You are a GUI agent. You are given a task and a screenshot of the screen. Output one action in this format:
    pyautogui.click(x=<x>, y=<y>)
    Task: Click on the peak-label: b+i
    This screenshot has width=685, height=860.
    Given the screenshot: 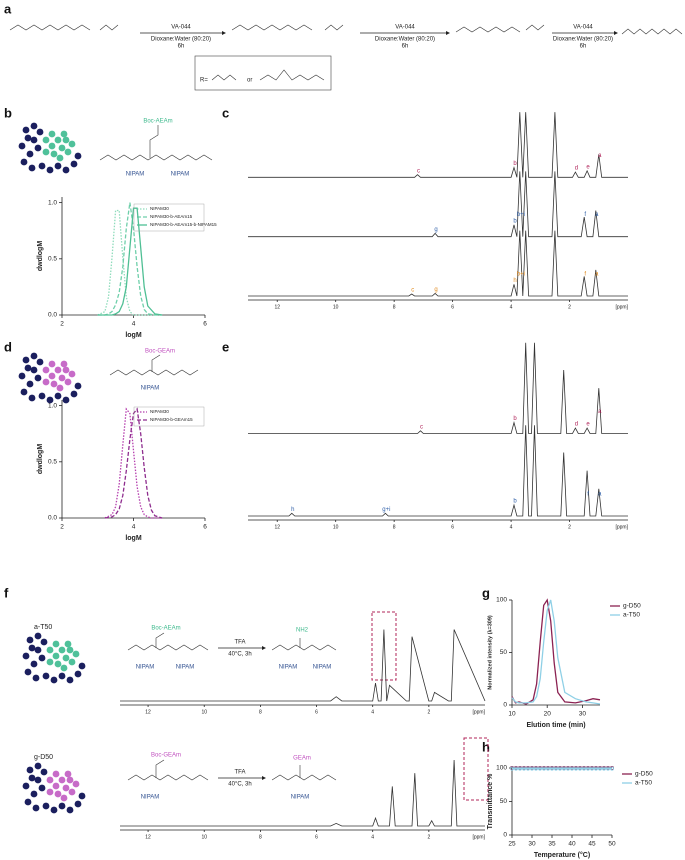 What is the action you would take?
    pyautogui.click(x=521, y=215)
    